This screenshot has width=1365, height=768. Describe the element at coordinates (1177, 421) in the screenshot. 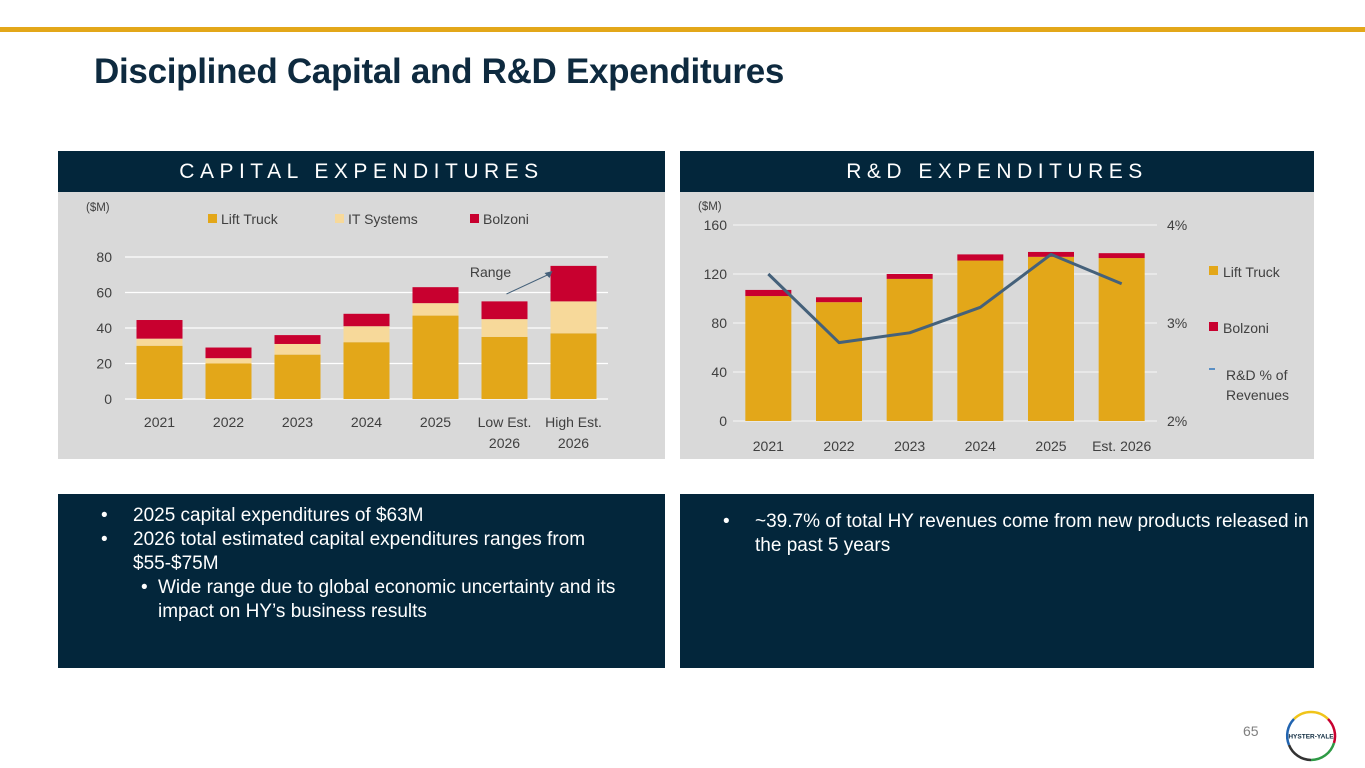

I see `y2-tick-label: 2%` at that location.